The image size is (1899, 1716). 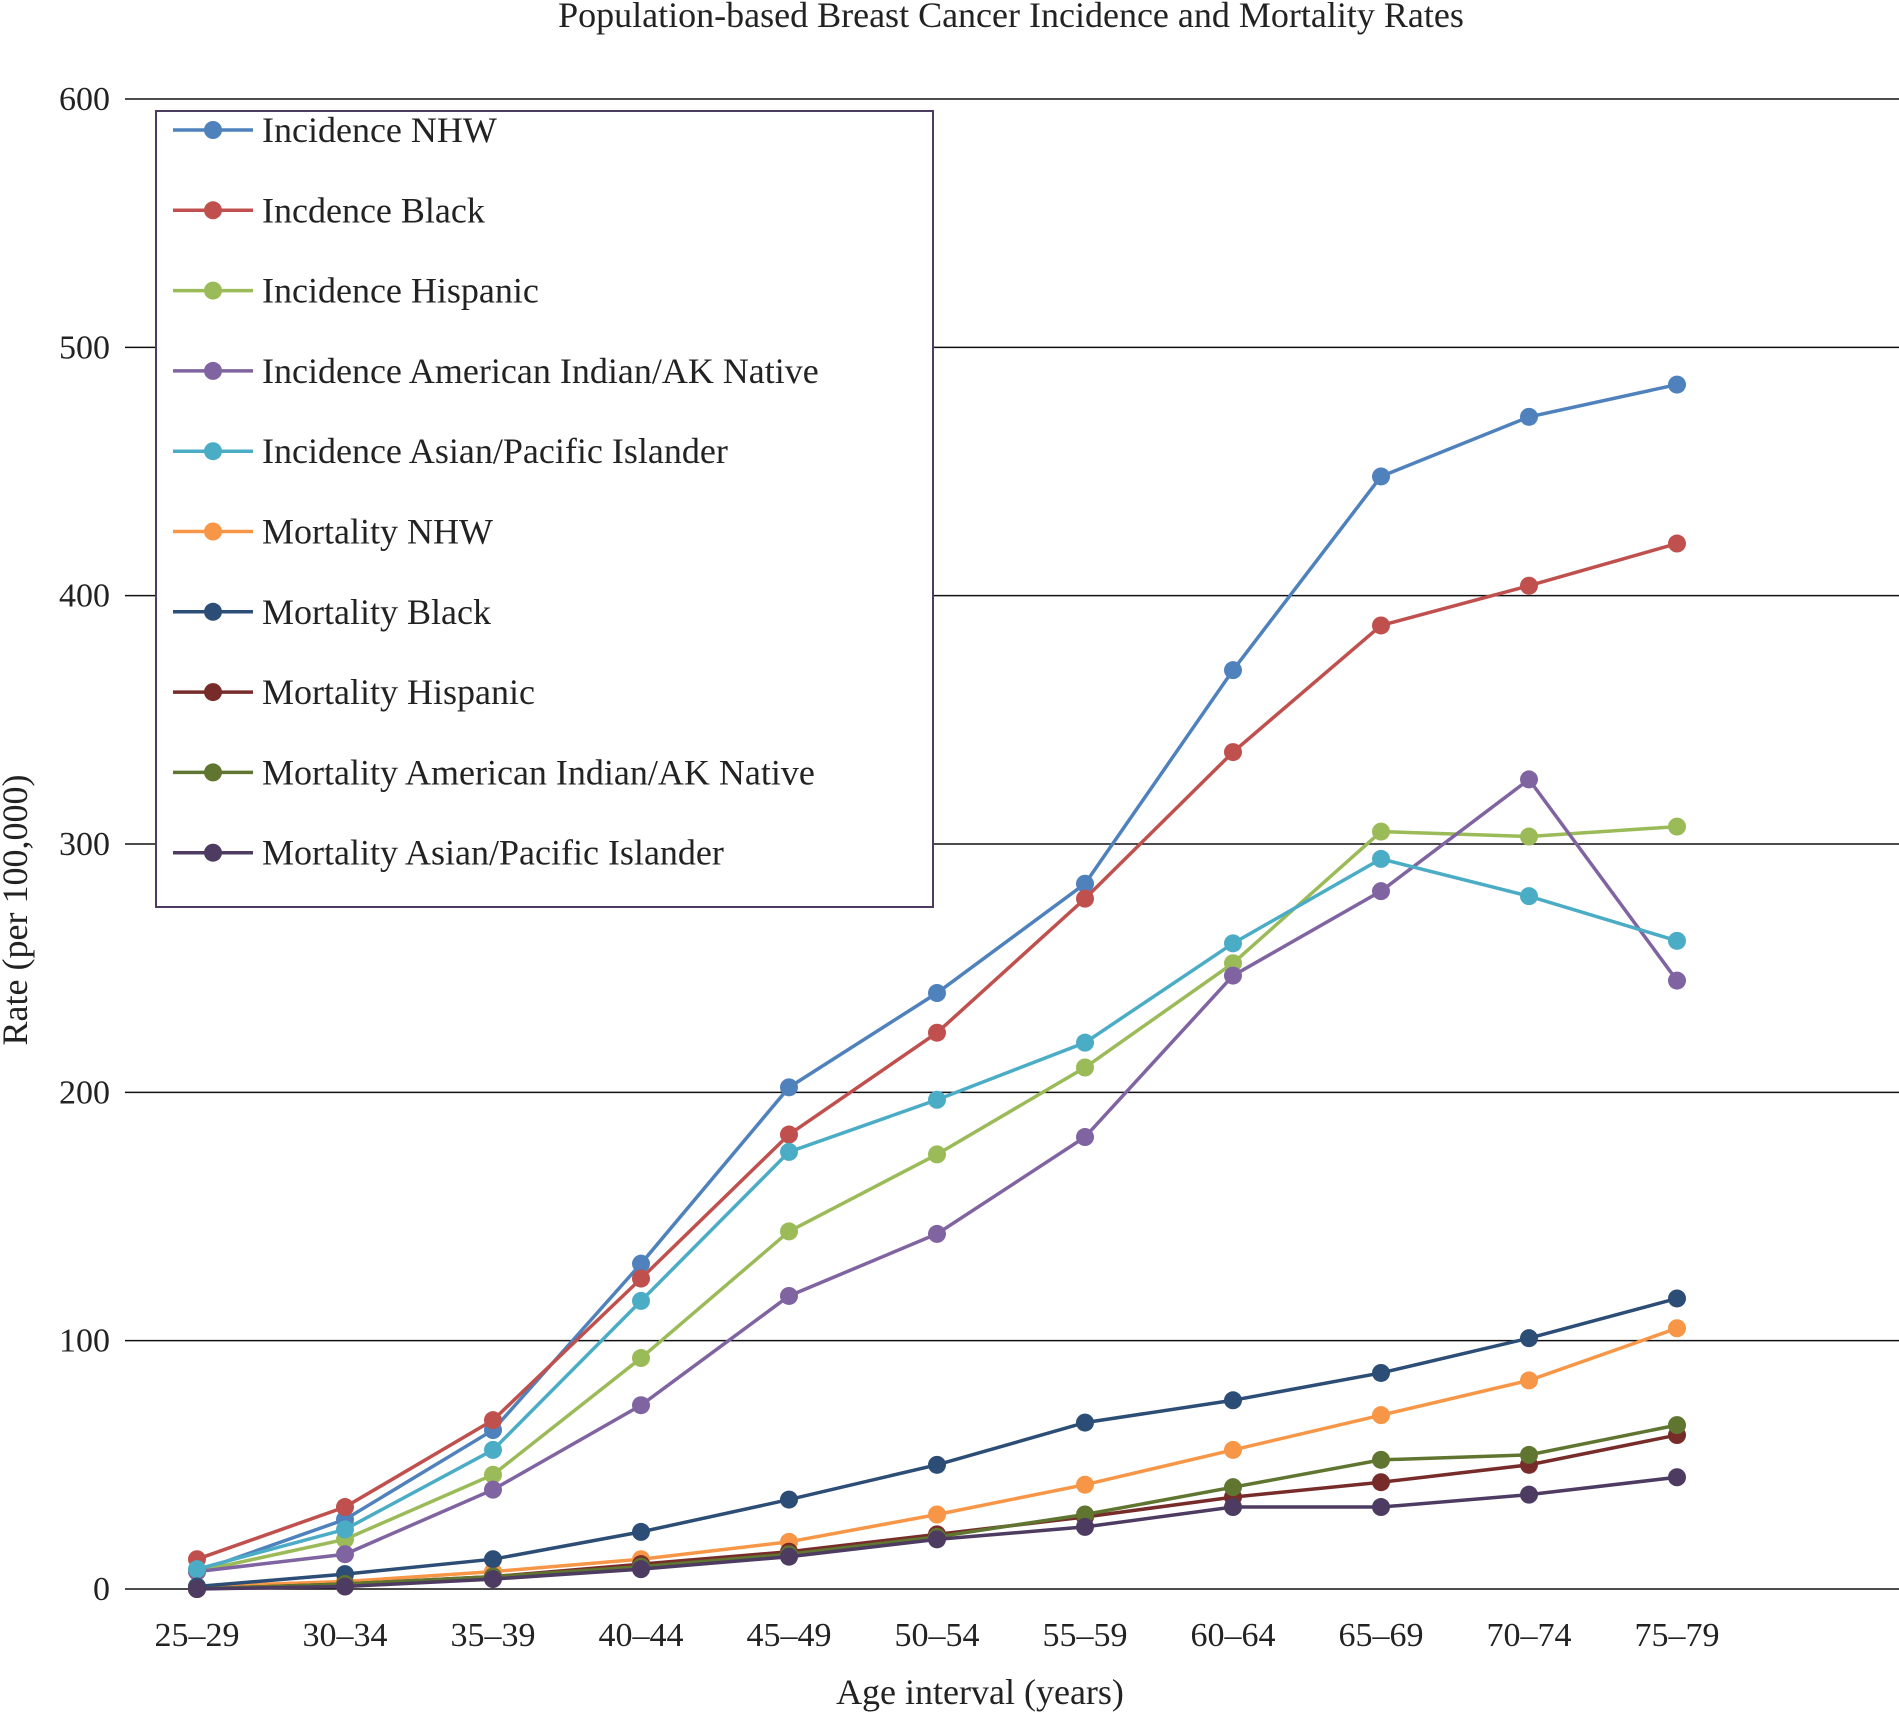 I want to click on y-tick-label: 0, so click(x=101, y=1589).